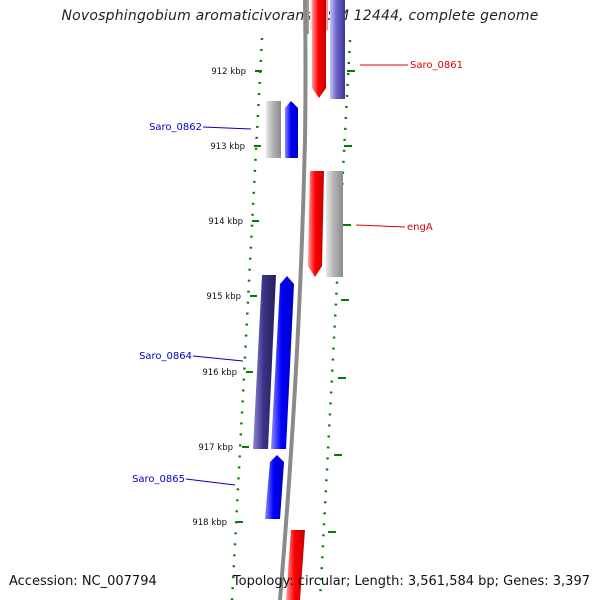 The image size is (600, 600). I want to click on gene-purple-top, so click(337, 49).